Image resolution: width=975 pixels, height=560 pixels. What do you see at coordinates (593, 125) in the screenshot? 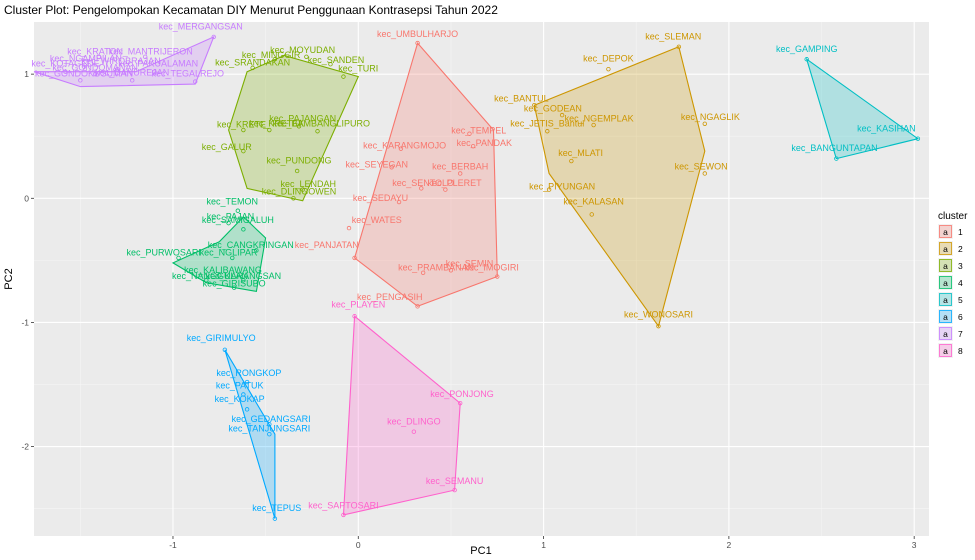
I see `point-kec_NGEMPLAK` at bounding box center [593, 125].